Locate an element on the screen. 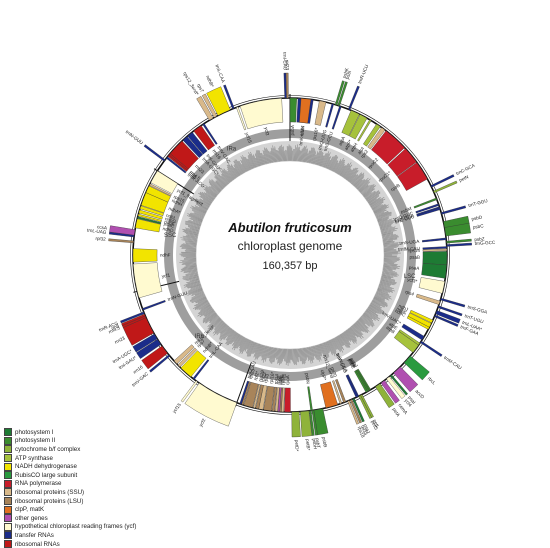 The width and height of the screenshot is (550, 548). gene-label: trnT-UGU is located at coordinates (474, 318).